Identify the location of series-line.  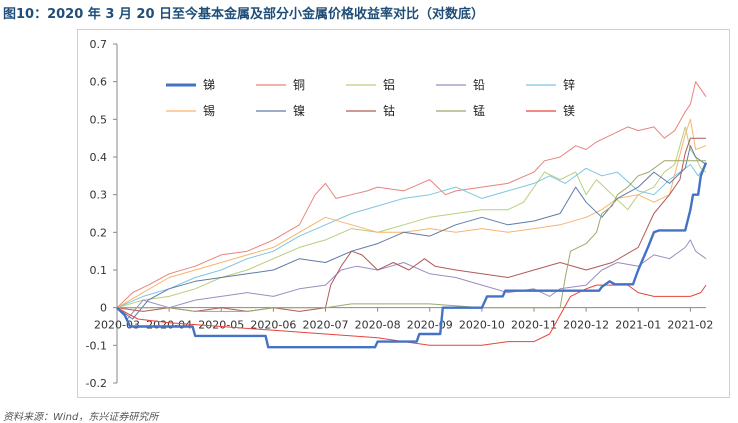
(411, 315).